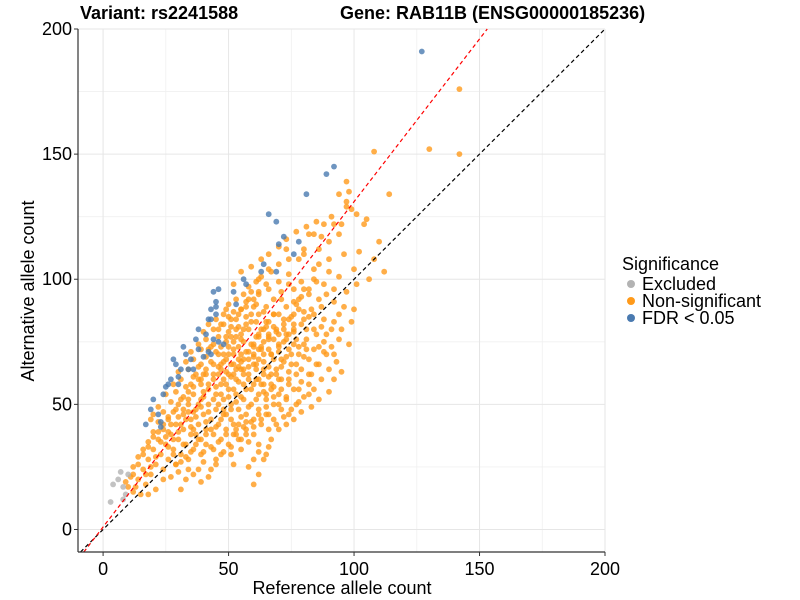  I want to click on x-axis-label: Reference allele count, so click(341, 588).